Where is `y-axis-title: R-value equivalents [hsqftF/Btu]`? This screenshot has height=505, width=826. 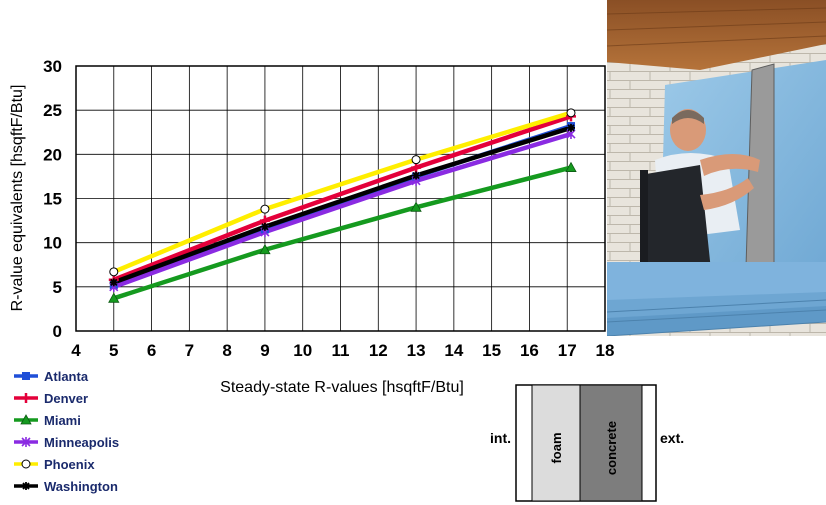
y-axis-title: R-value equivalents [hsqftF/Btu] is located at coordinates (17, 198).